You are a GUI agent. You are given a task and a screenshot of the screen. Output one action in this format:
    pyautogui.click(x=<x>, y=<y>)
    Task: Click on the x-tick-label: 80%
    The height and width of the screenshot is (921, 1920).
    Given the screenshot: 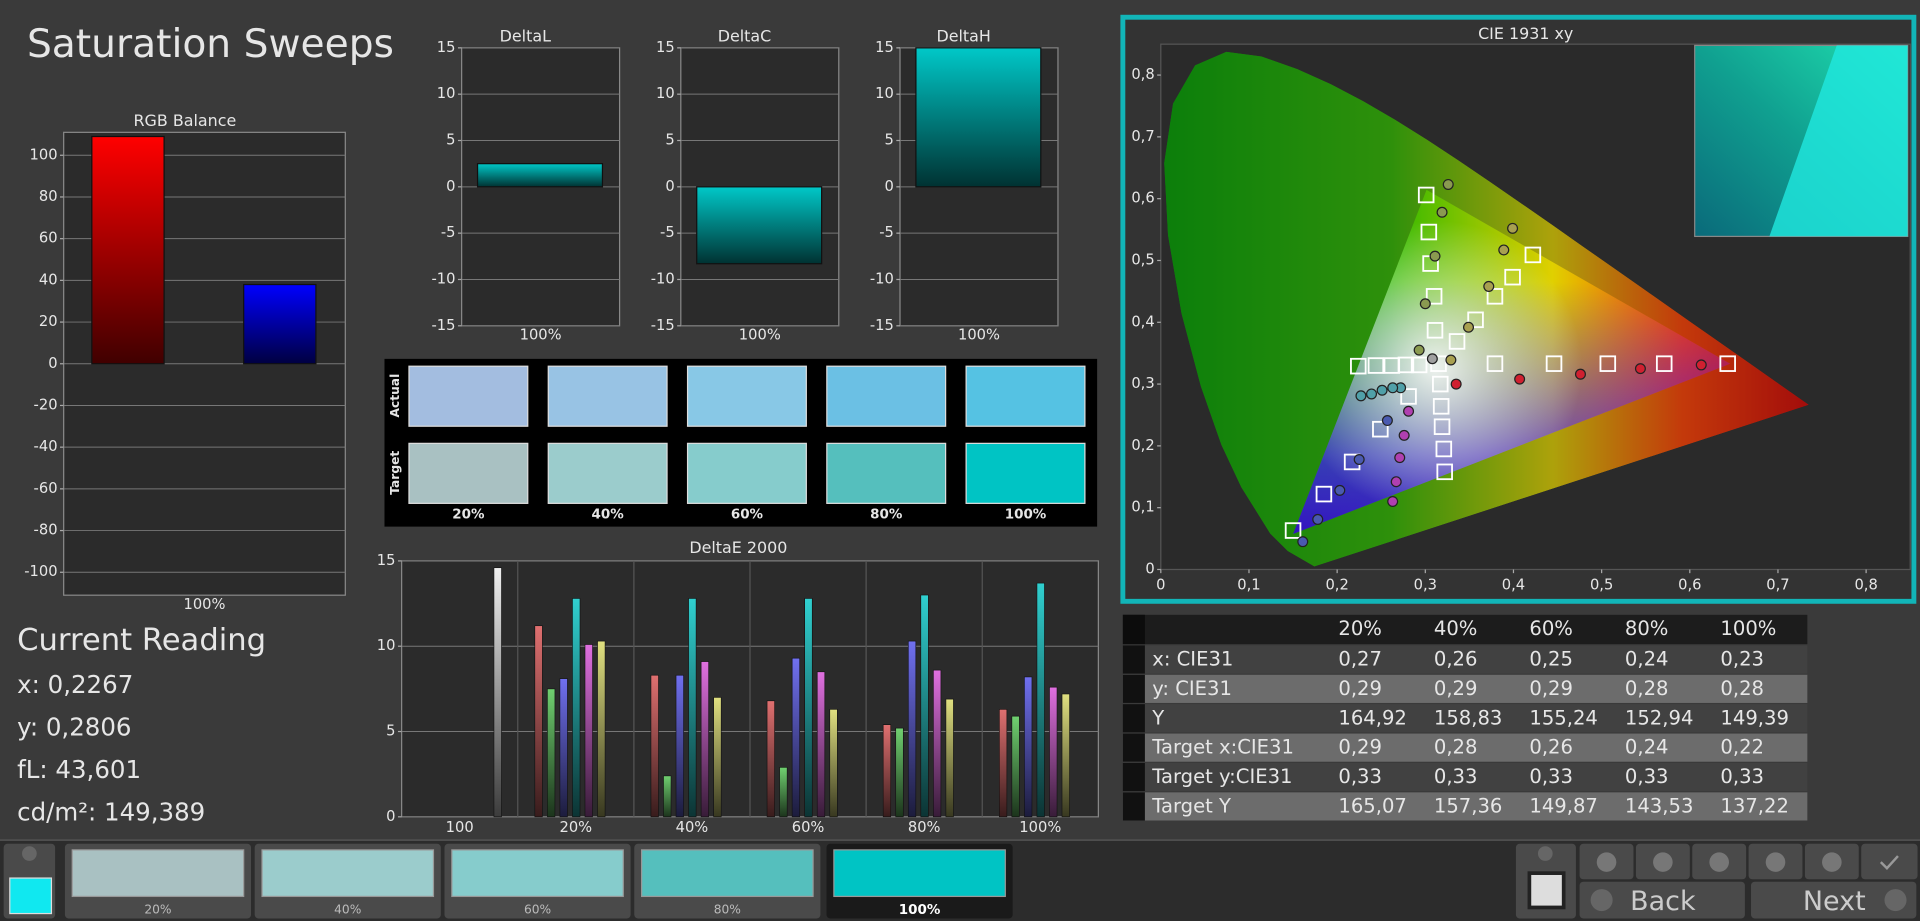 What is the action you would take?
    pyautogui.click(x=924, y=827)
    